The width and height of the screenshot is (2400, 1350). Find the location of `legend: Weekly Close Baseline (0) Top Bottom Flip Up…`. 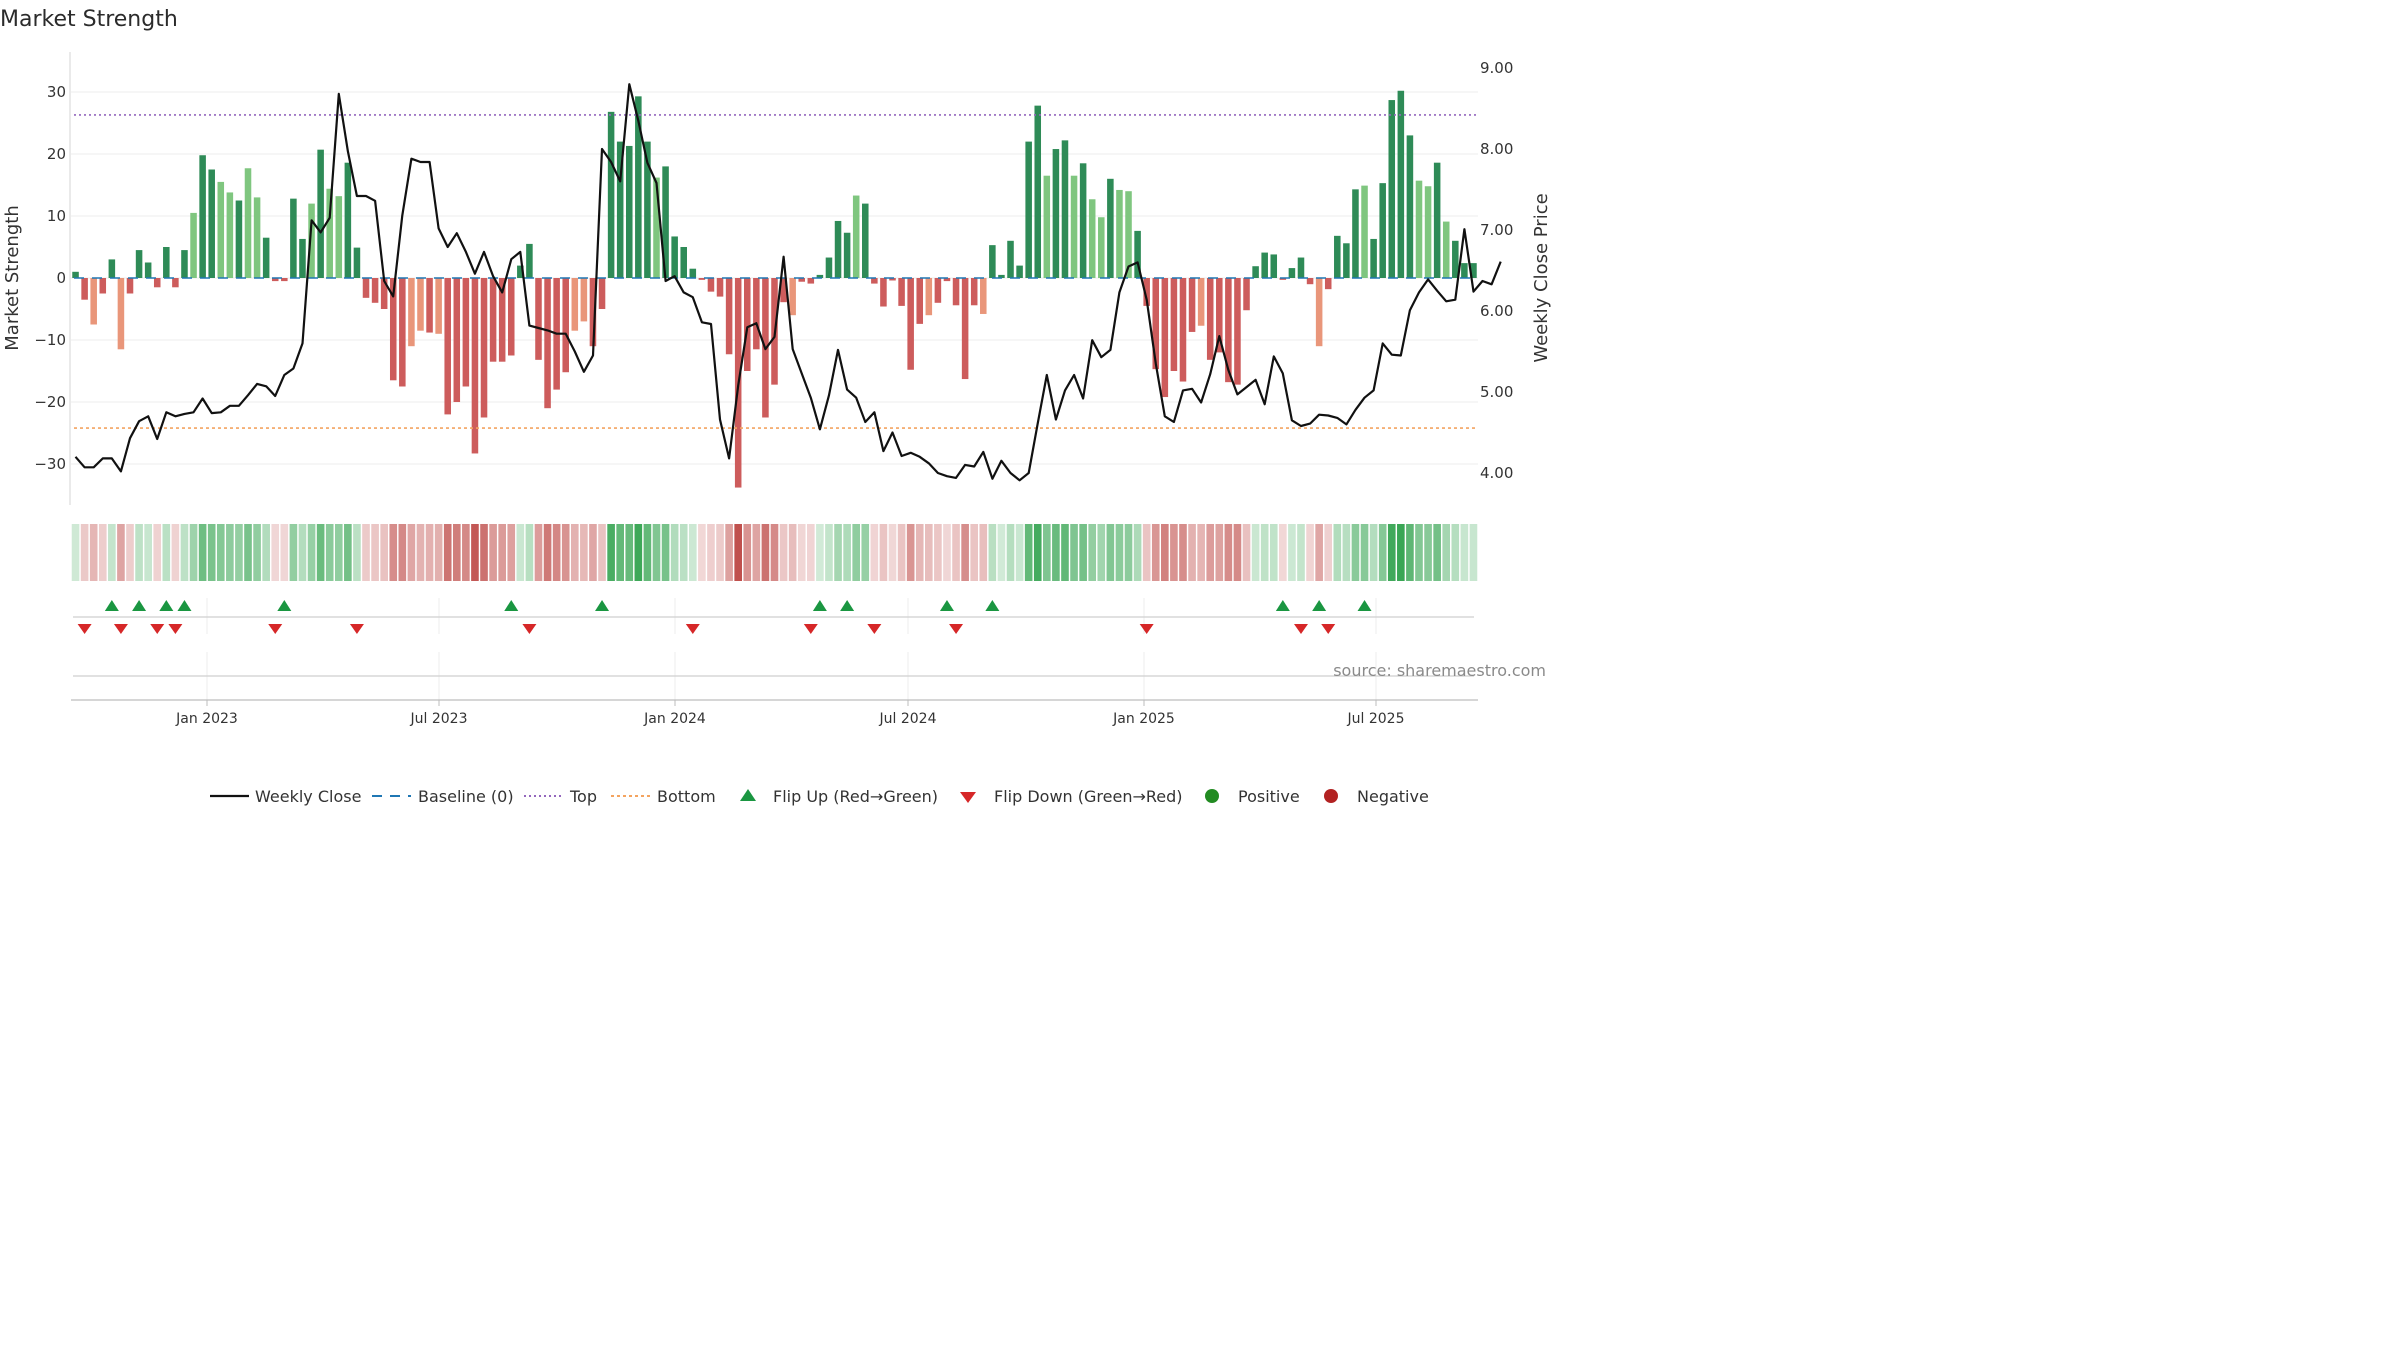

legend: Weekly Close Baseline (0) Top Bottom Flip Up… is located at coordinates (819, 796).